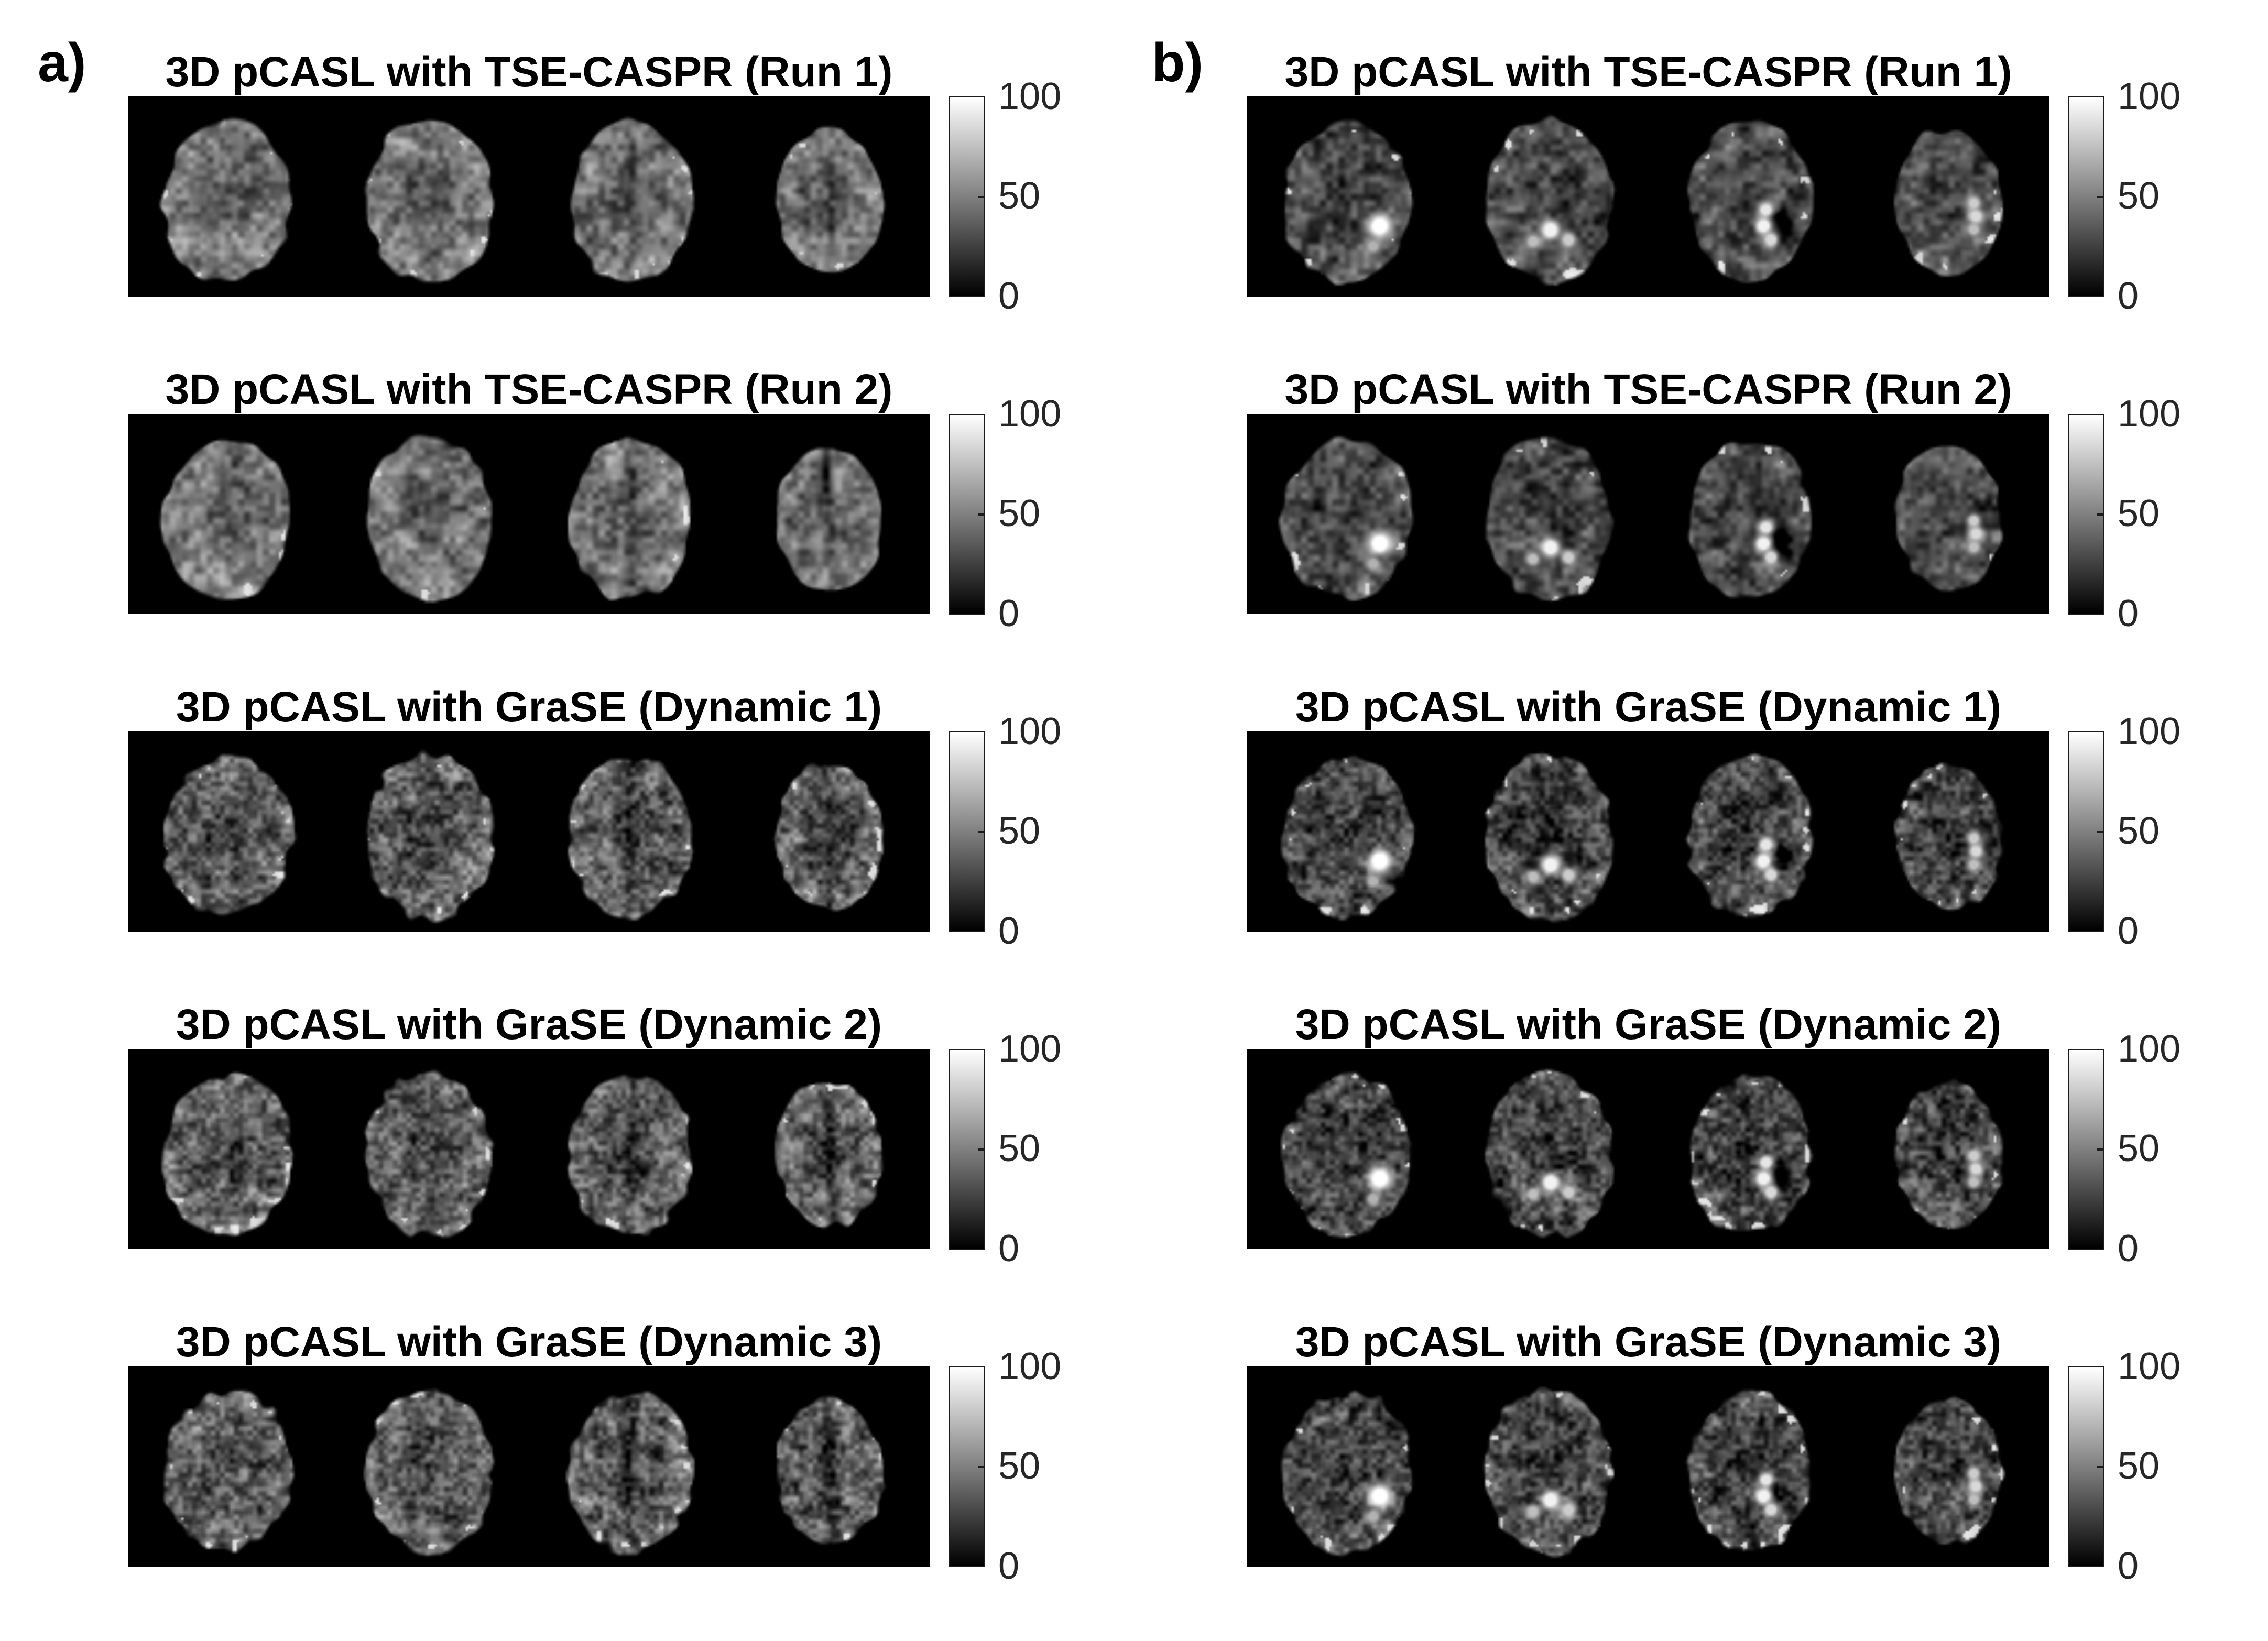 This screenshot has height=1641, width=2268. What do you see at coordinates (1178, 62) in the screenshot?
I see `column-label-b: b)` at bounding box center [1178, 62].